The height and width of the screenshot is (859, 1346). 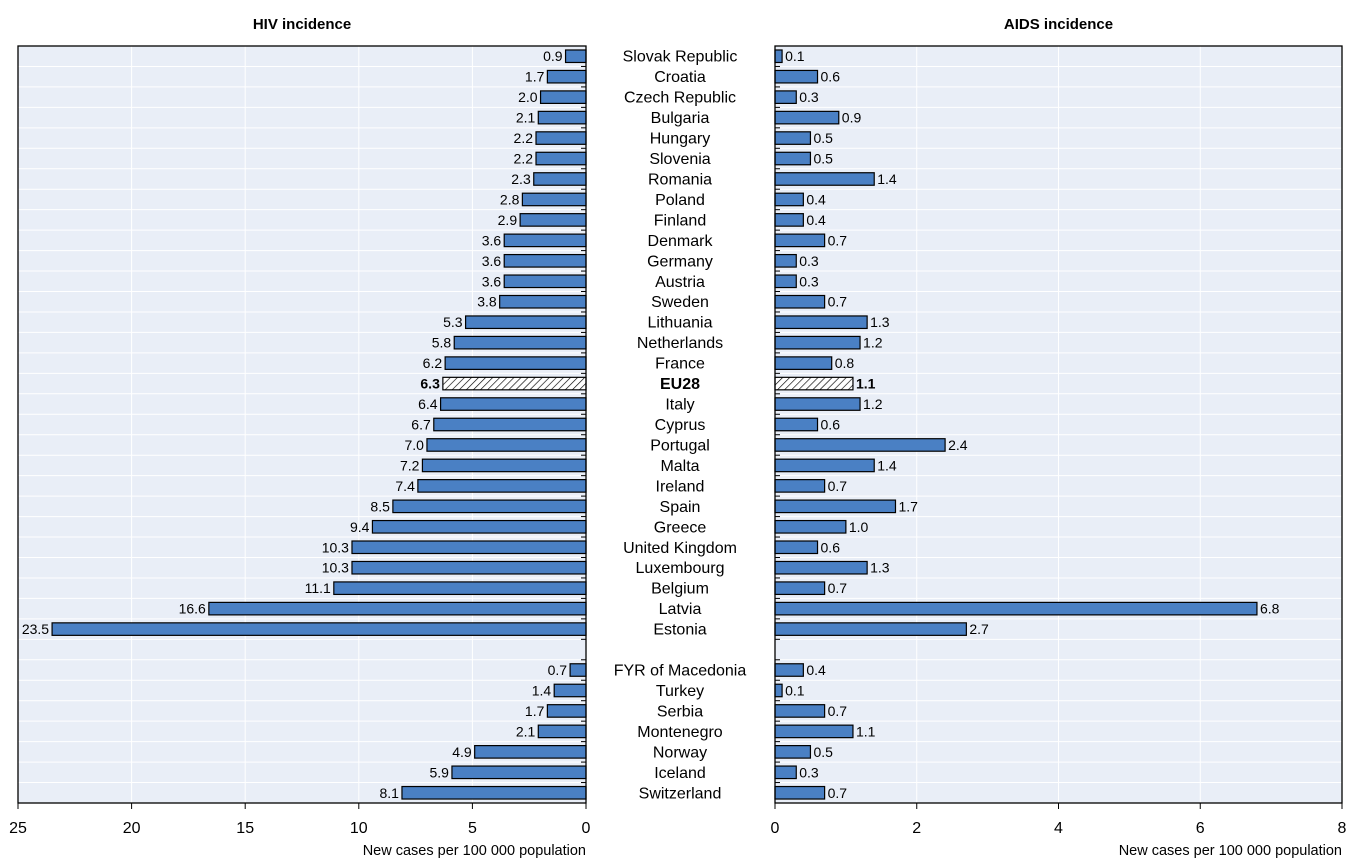 What do you see at coordinates (380, 506) in the screenshot?
I see `hiv-value-label-22: 8.5` at bounding box center [380, 506].